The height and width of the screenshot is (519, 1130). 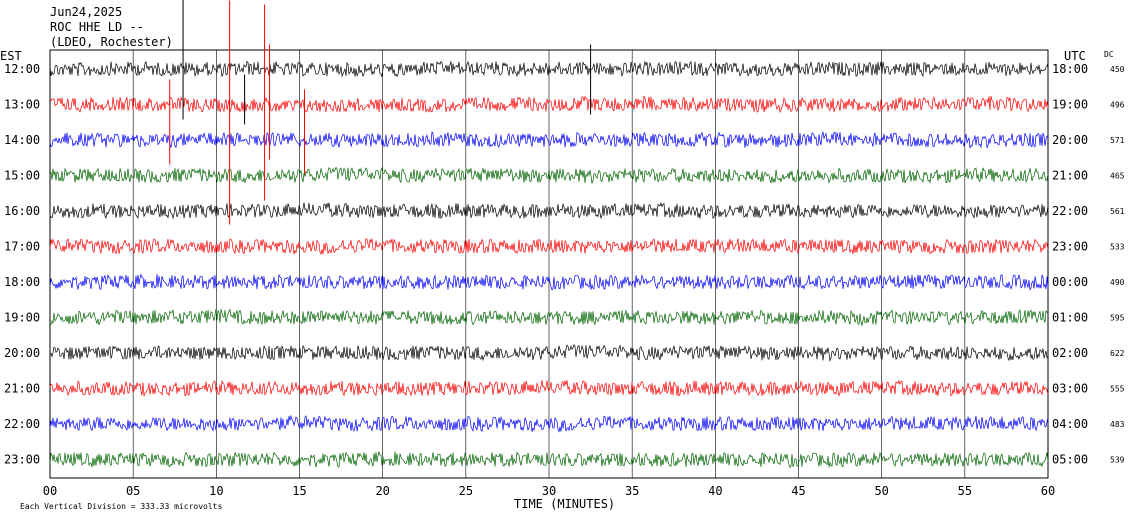 What do you see at coordinates (216, 491) in the screenshot?
I see `x-tick-label: 10` at bounding box center [216, 491].